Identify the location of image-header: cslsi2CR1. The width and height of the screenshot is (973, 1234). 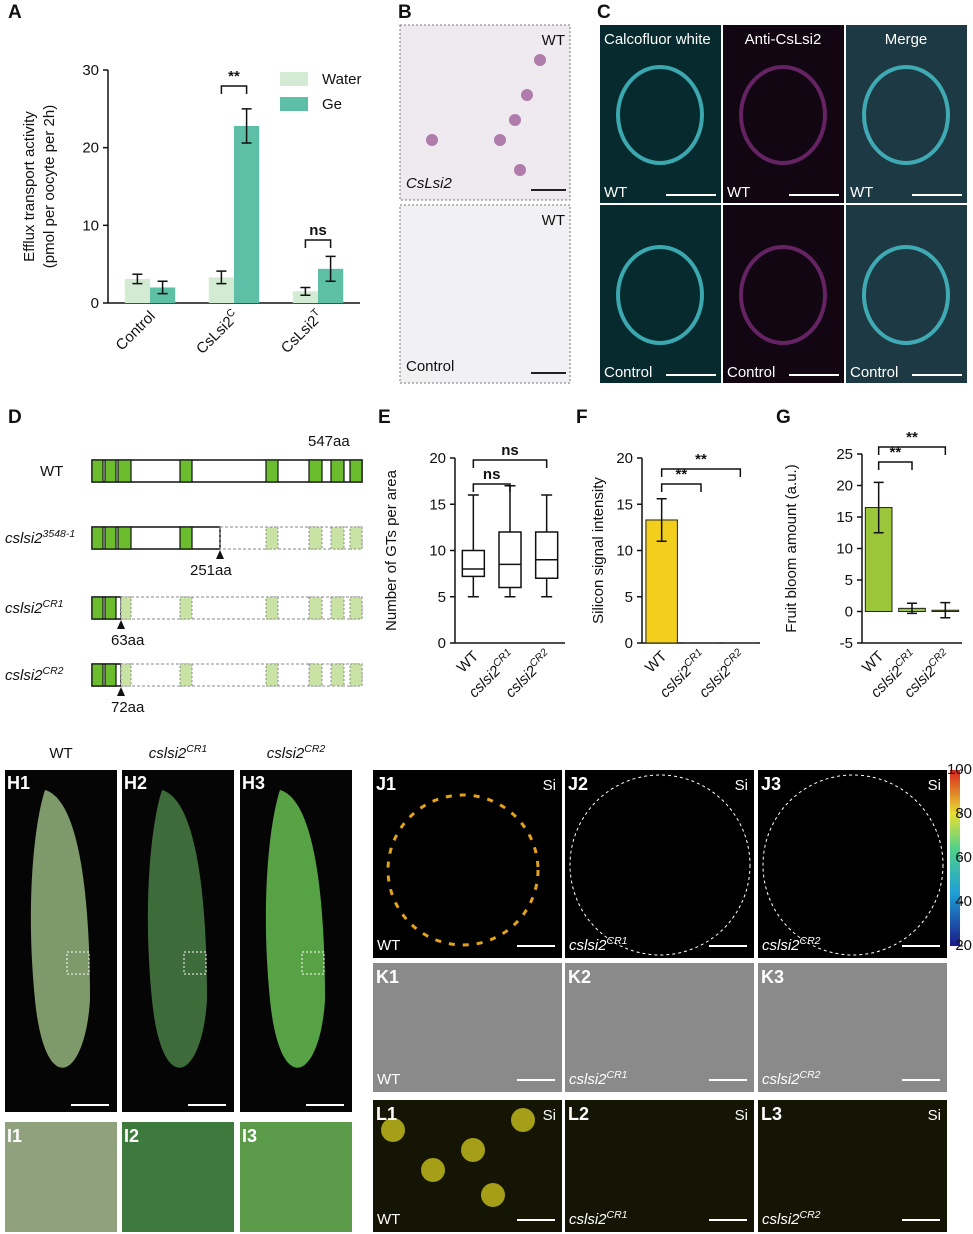
(178, 752).